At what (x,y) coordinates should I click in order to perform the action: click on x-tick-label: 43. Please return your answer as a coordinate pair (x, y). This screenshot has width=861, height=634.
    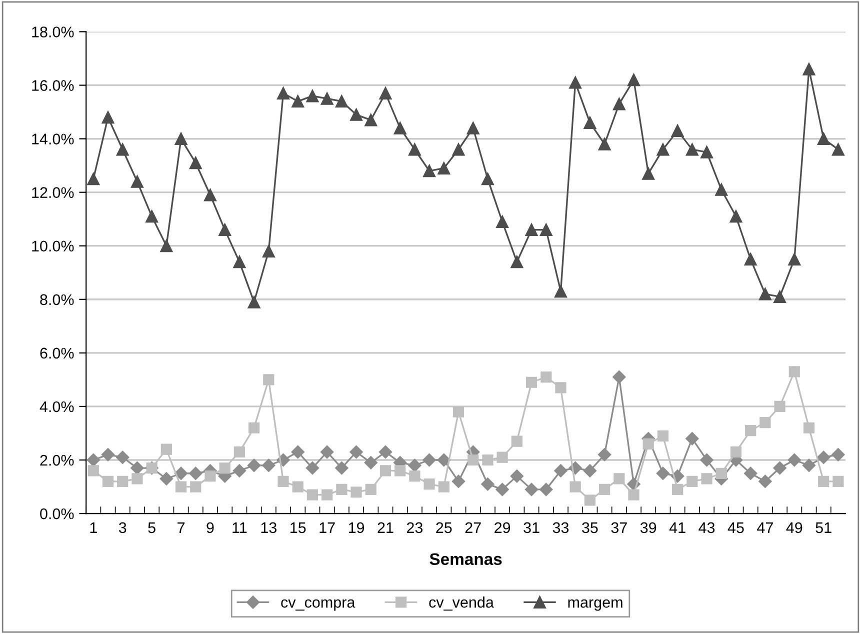
    Looking at the image, I should click on (706, 528).